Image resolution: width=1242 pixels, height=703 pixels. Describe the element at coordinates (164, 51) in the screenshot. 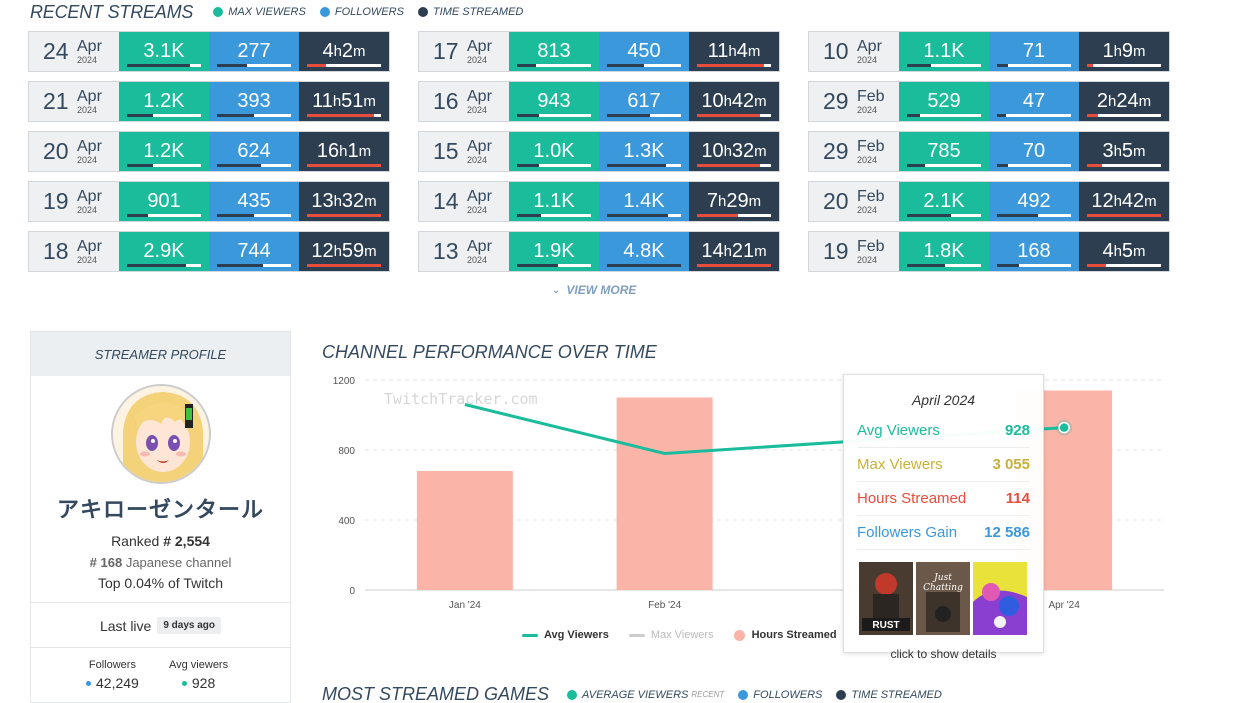

I see `max-viewers-cell: 3.1K` at that location.